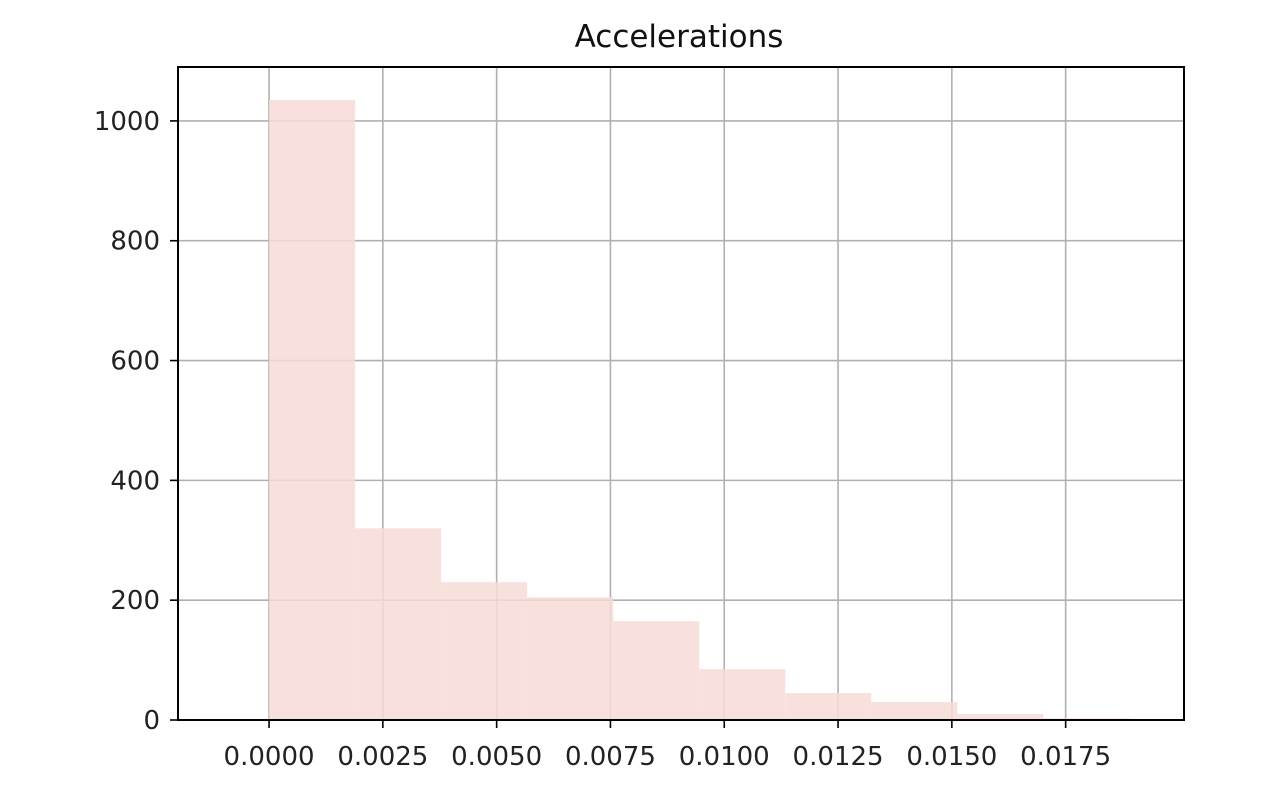  I want to click on y-tick-label: 0, so click(151, 721).